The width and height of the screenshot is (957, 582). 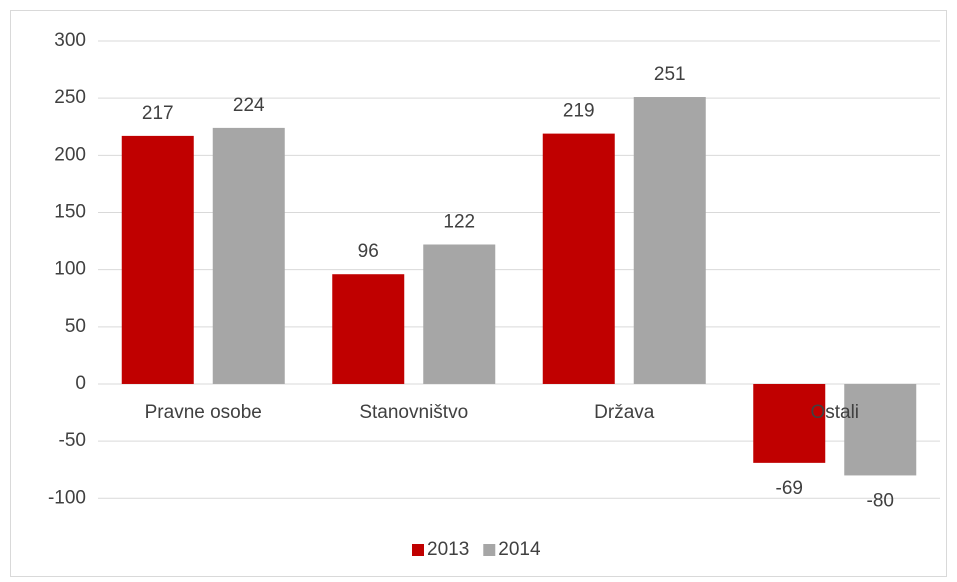 What do you see at coordinates (70, 212) in the screenshot?
I see `y-tick-label: 150` at bounding box center [70, 212].